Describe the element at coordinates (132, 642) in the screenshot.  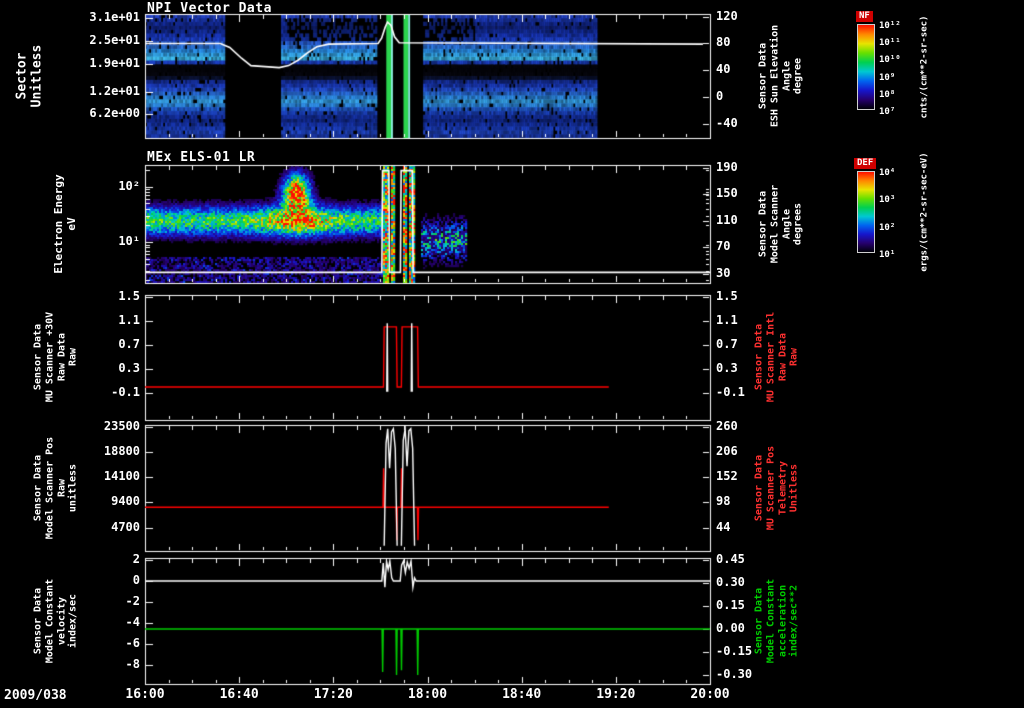
I see `panel5-left-tick-label: -6` at that location.